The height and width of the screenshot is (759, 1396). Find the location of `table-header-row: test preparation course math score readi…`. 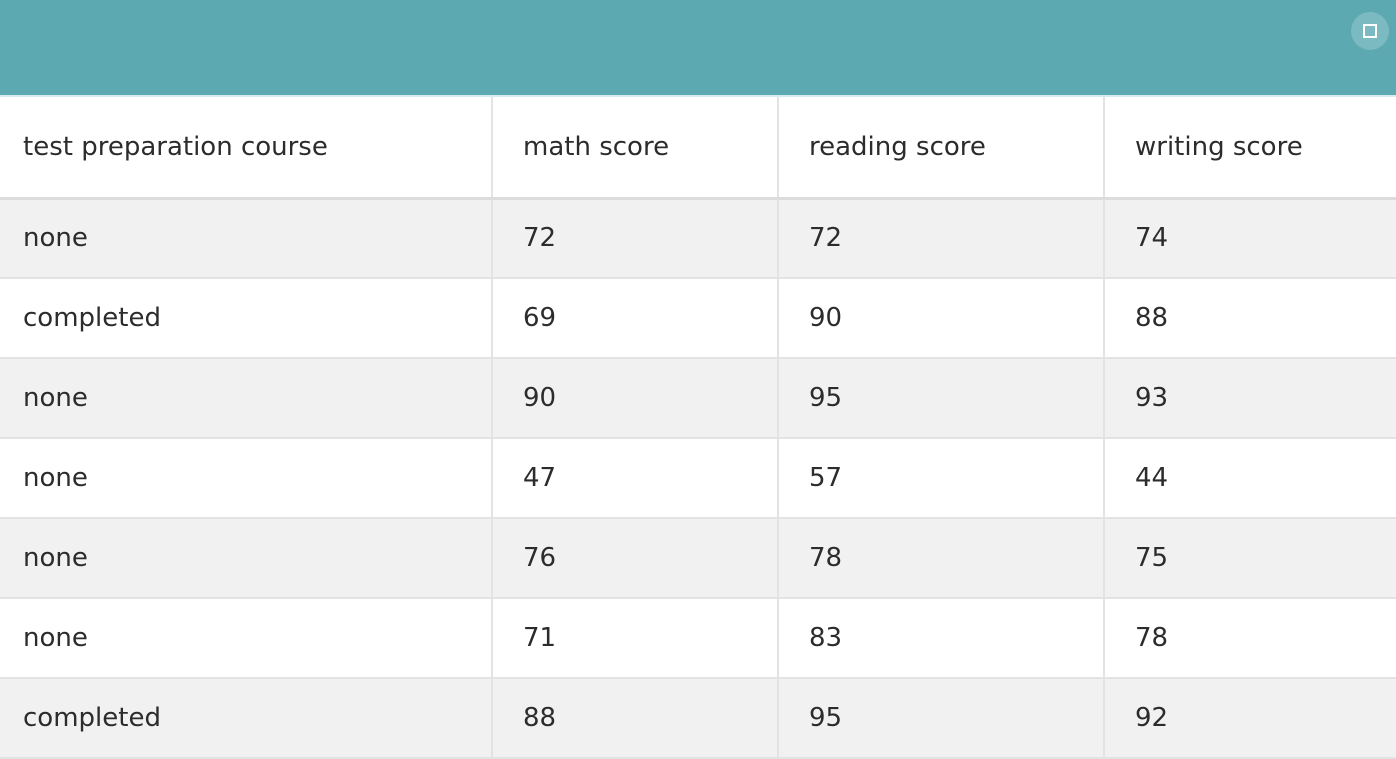

table-header-row: test preparation course math score readi… is located at coordinates (698, 147).